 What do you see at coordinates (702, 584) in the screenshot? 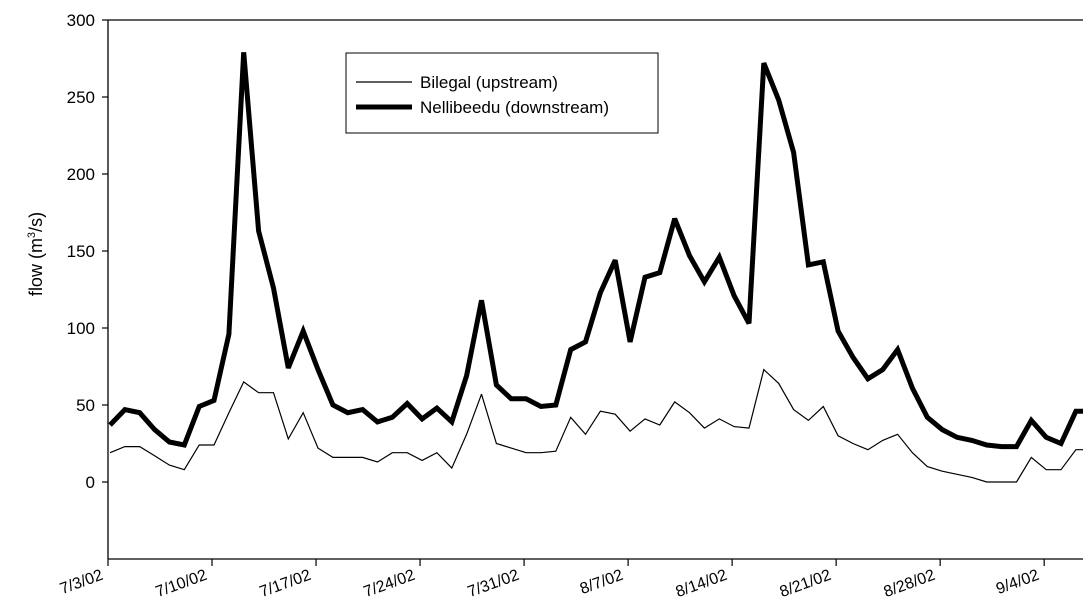
I see `x-tick-label: 8/14/02` at bounding box center [702, 584].